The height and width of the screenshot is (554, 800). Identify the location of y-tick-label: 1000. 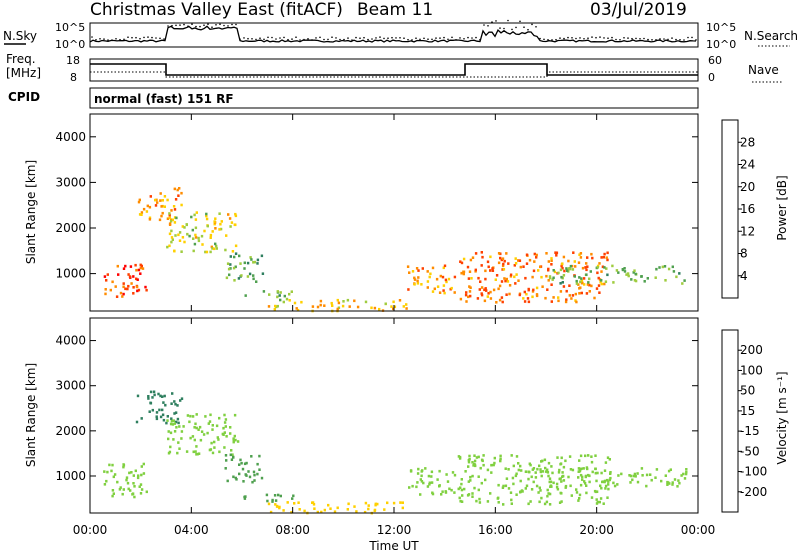
(70, 476).